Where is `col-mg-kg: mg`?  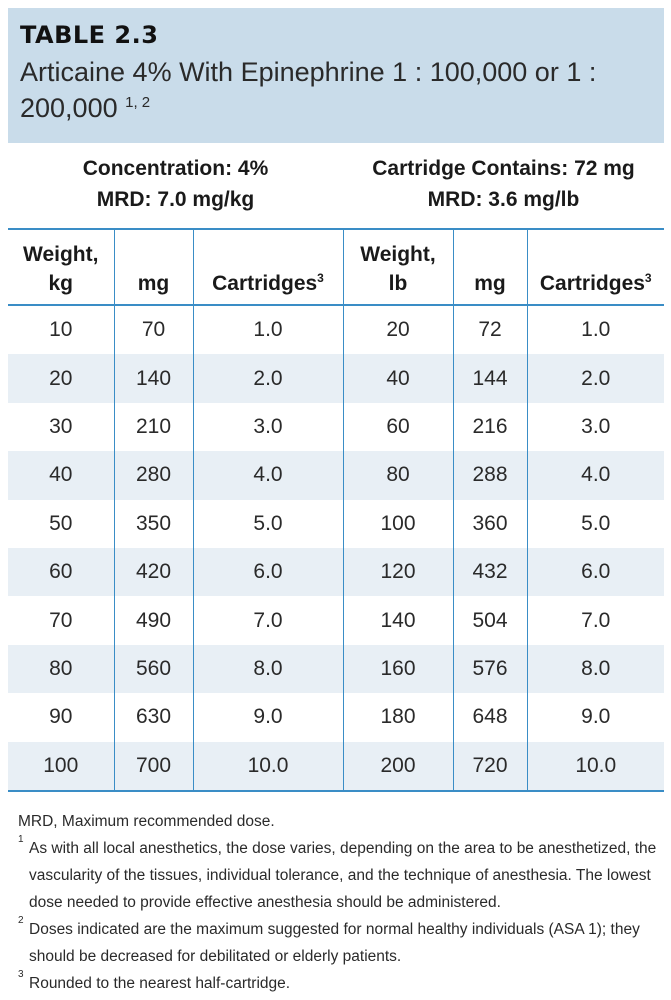 col-mg-kg: mg is located at coordinates (154, 267).